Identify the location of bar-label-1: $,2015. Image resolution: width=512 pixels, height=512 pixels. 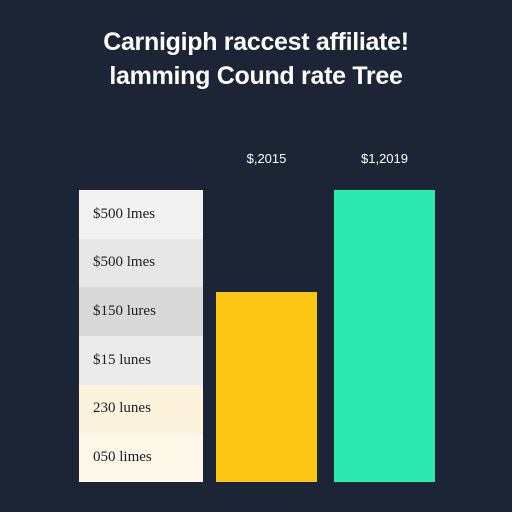
(267, 158).